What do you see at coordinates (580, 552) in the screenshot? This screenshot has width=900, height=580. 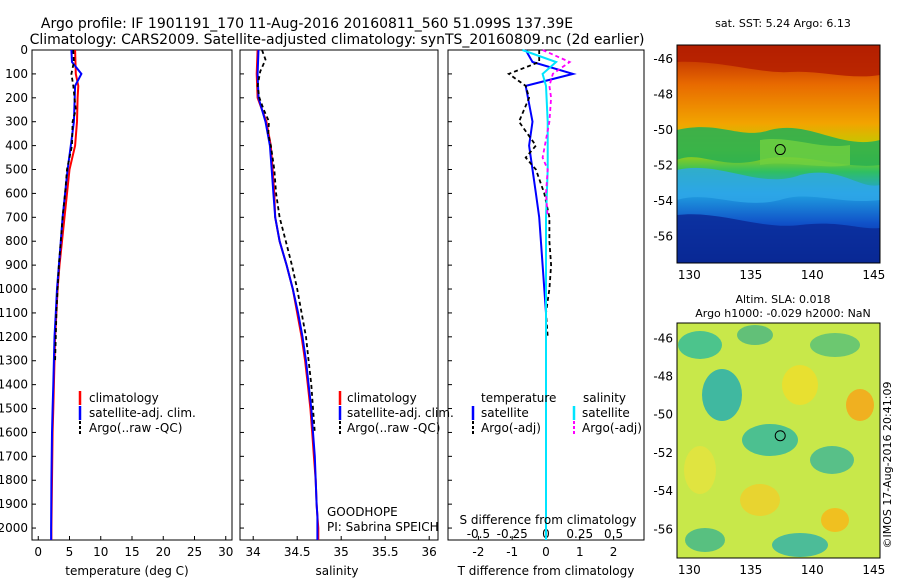 I see `x-tick-label: 1` at bounding box center [580, 552].